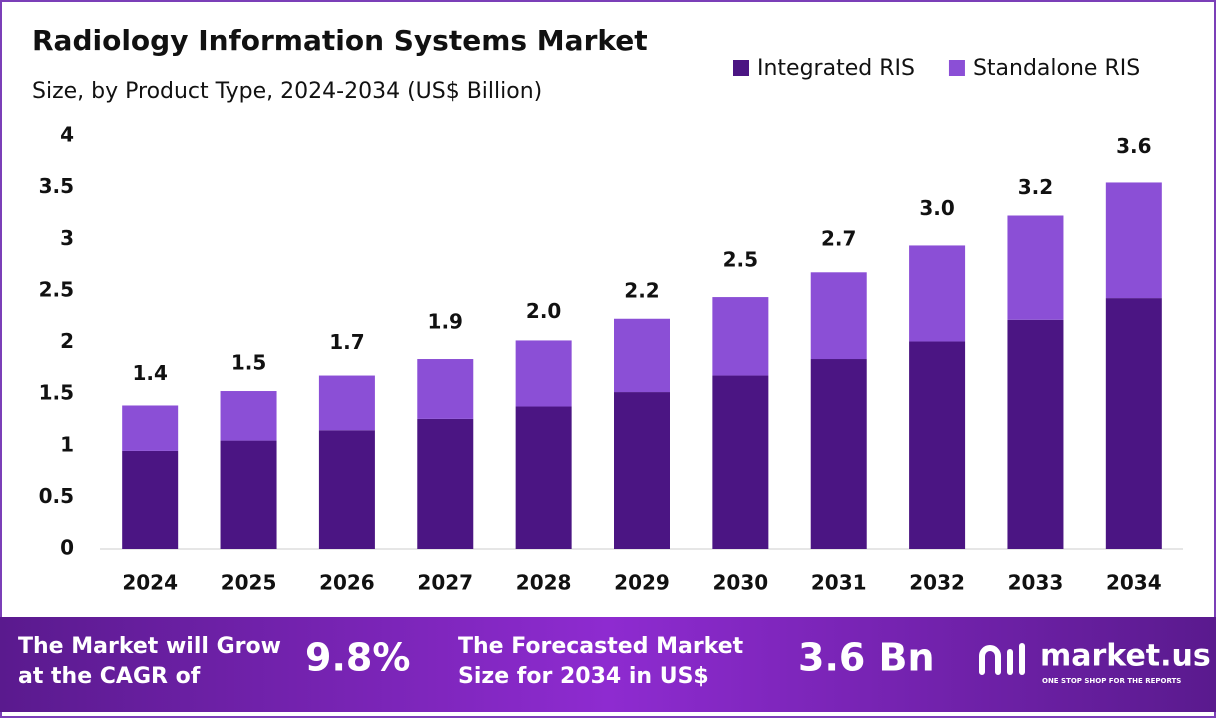 Image resolution: width=1216 pixels, height=718 pixels. Describe the element at coordinates (248, 363) in the screenshot. I see `total-label: 1.5` at that location.